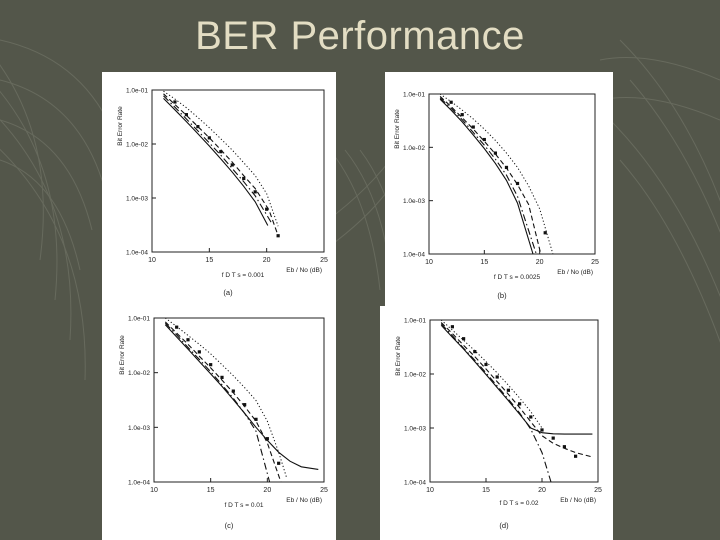 The width and height of the screenshot is (720, 540). What do you see at coordinates (244, 505) in the screenshot?
I see `parameter-label: f D T s = 0.01` at bounding box center [244, 505].